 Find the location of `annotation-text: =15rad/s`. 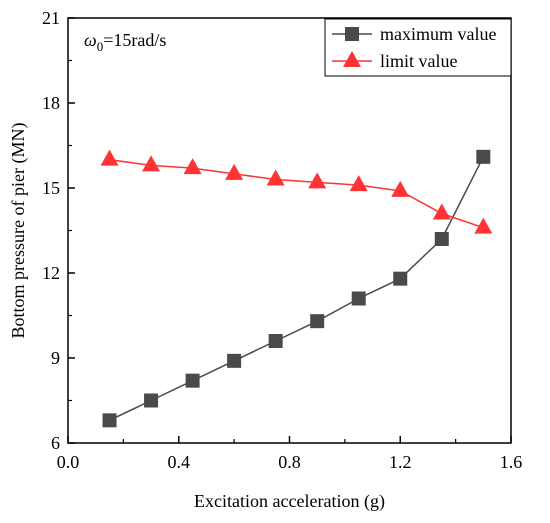

annotation-text: =15rad/s is located at coordinates (134, 40).